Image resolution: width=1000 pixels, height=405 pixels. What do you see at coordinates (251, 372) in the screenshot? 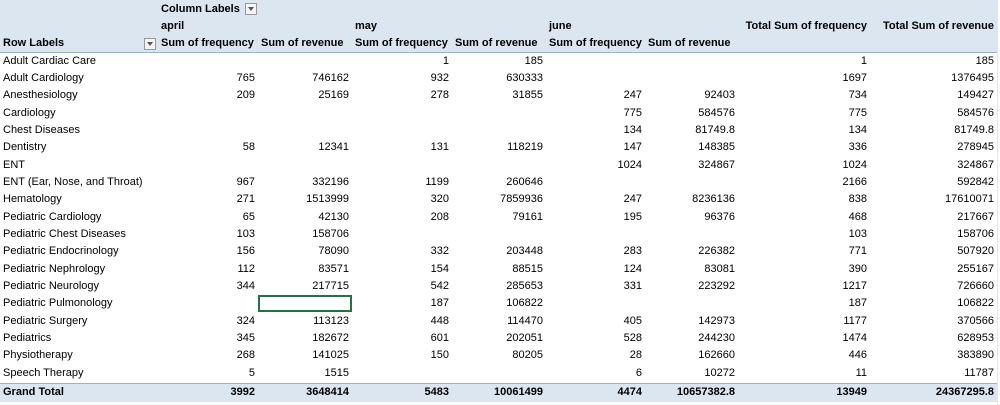
I see `cell-value: 5` at bounding box center [251, 372].